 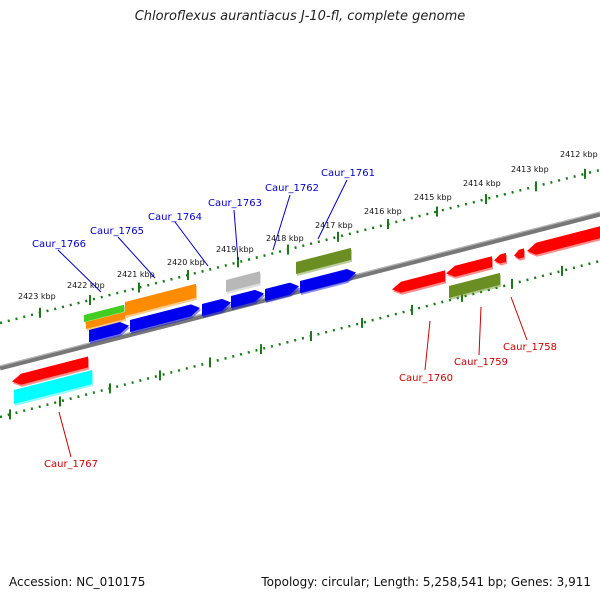 I want to click on scale-label: 2414 kbp, so click(x=482, y=183).